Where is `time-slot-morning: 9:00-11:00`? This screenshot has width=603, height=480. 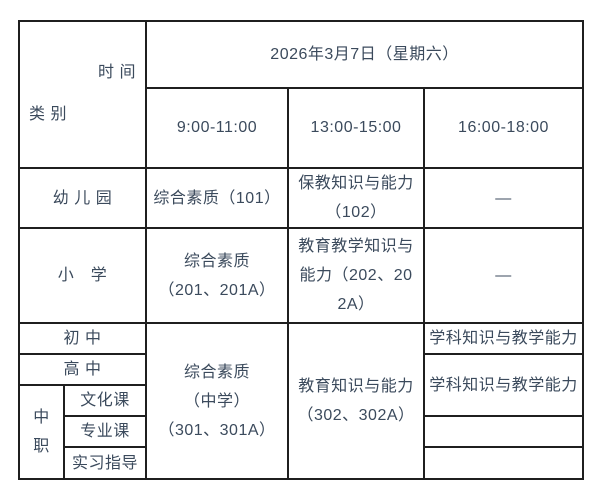
time-slot-morning: 9:00-11:00 is located at coordinates (217, 128).